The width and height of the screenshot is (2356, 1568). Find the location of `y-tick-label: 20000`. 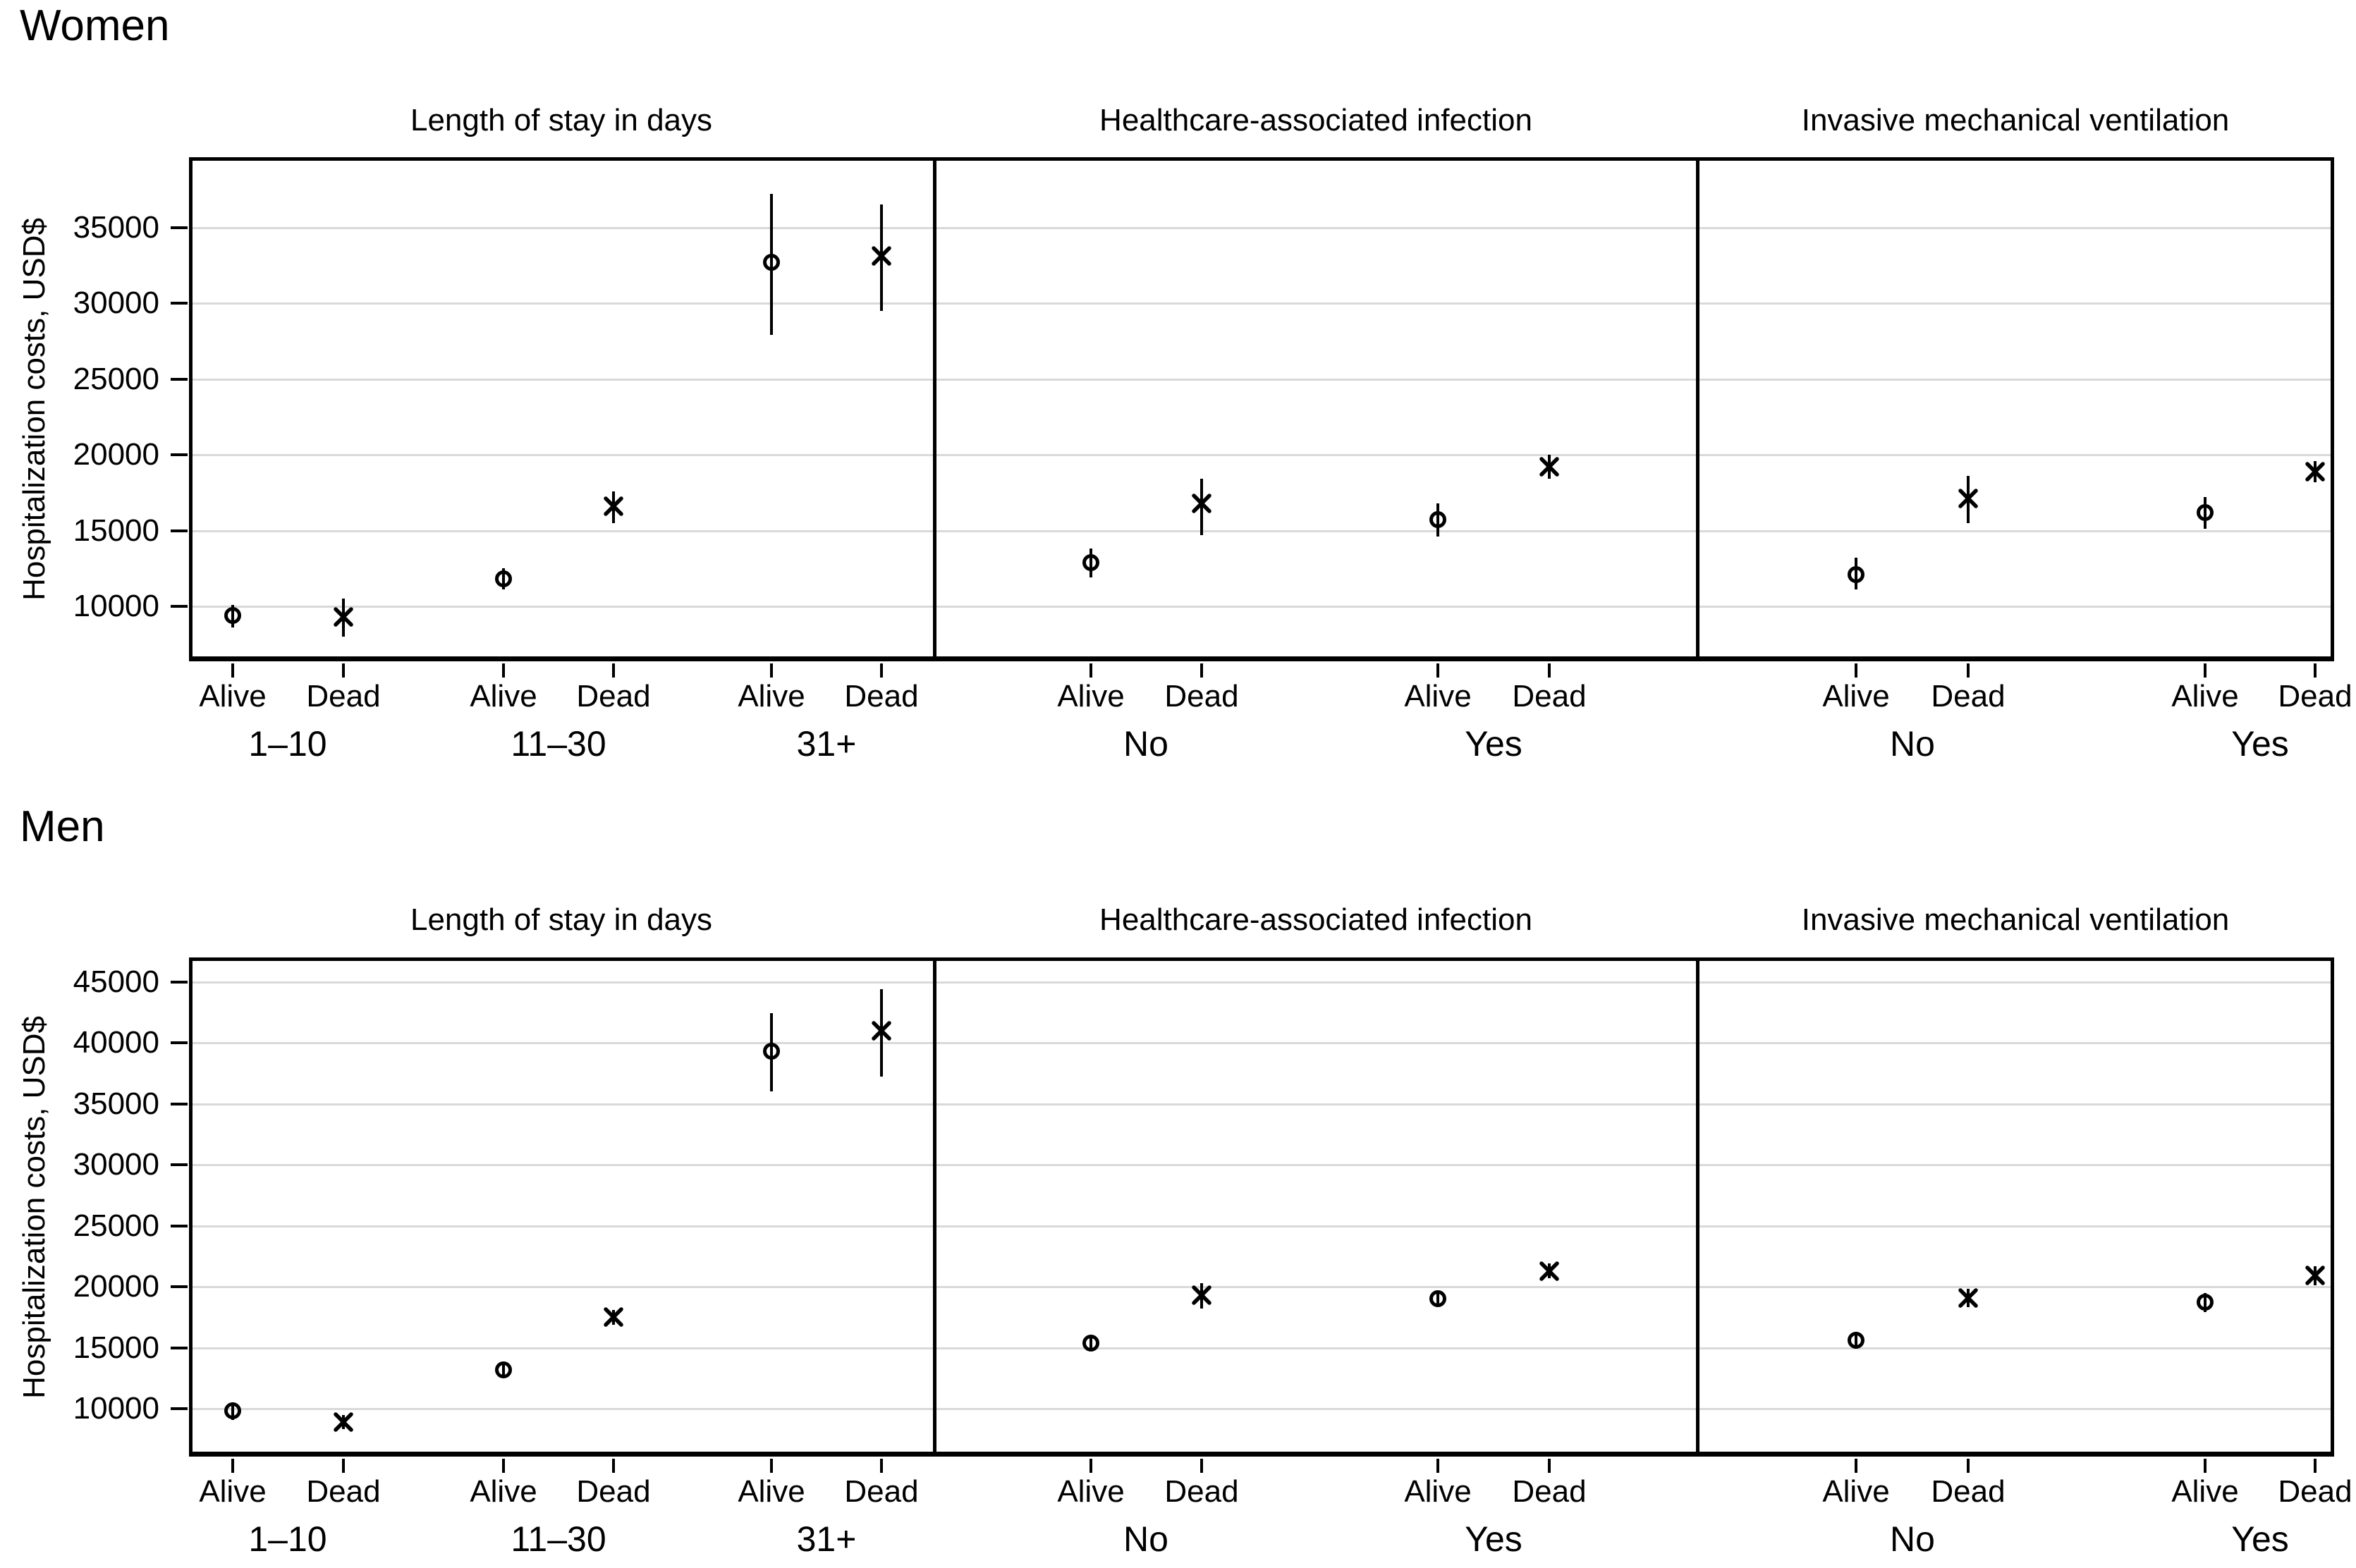

y-tick-label: 20000 is located at coordinates (116, 454).